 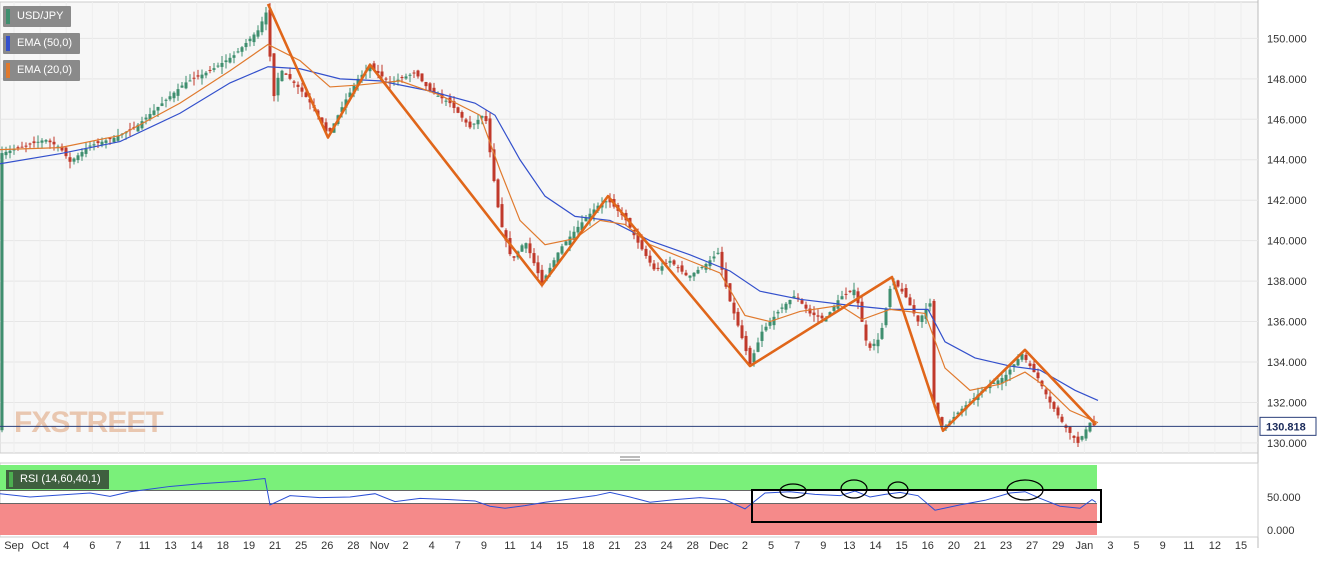 I want to click on rsi-lower-zone, so click(x=548, y=519).